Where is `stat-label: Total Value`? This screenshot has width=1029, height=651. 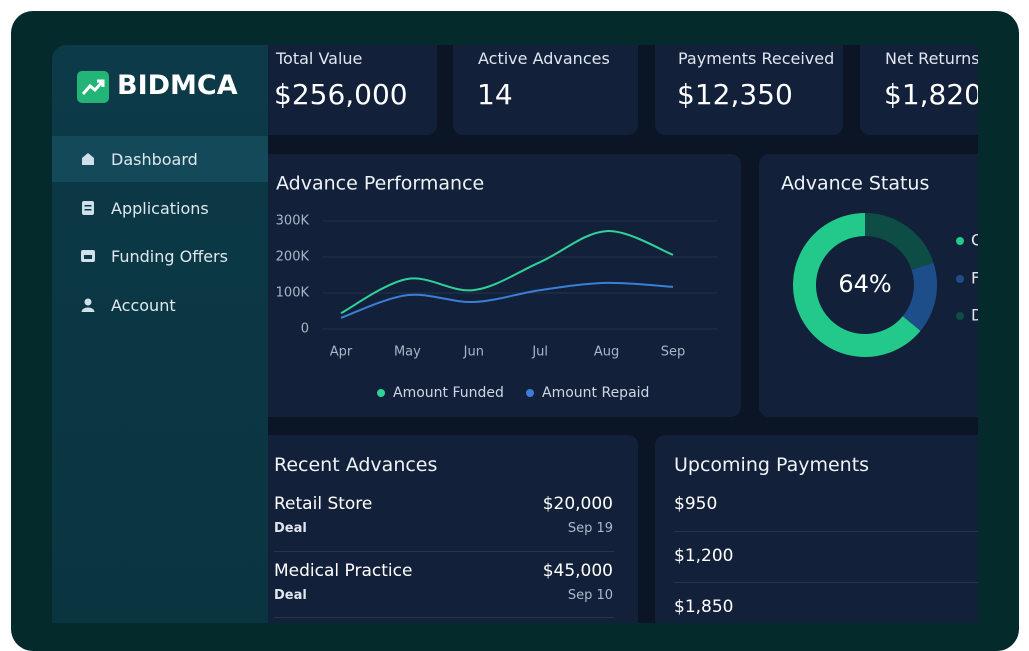 stat-label: Total Value is located at coordinates (319, 58).